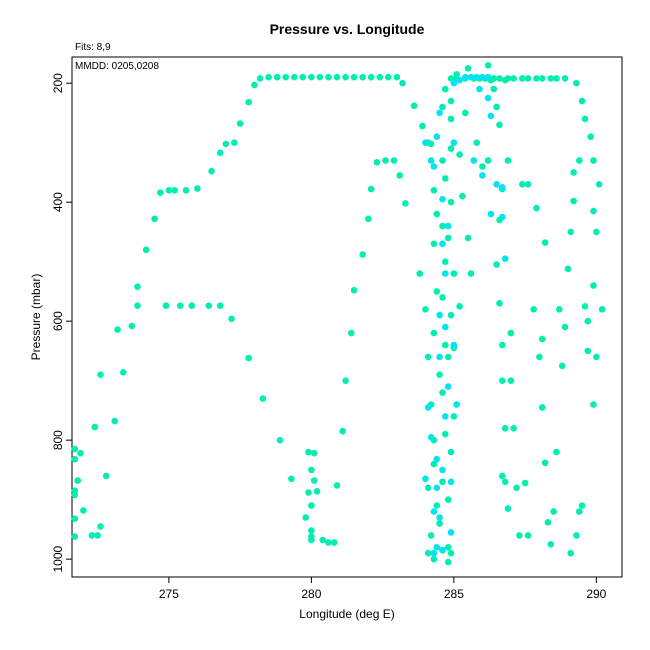 This screenshot has height=650, width=650. What do you see at coordinates (454, 594) in the screenshot?
I see `x-tick-label: 285` at bounding box center [454, 594].